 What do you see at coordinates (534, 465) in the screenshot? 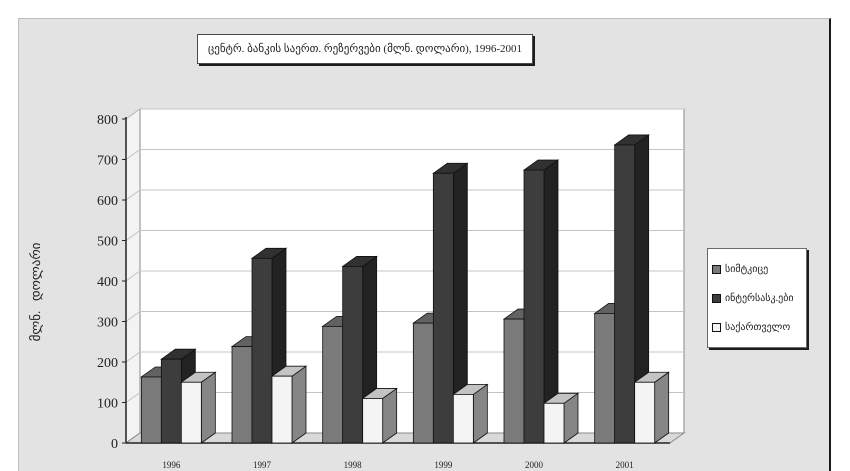
I see `x-tick-label: 2000` at bounding box center [534, 465].